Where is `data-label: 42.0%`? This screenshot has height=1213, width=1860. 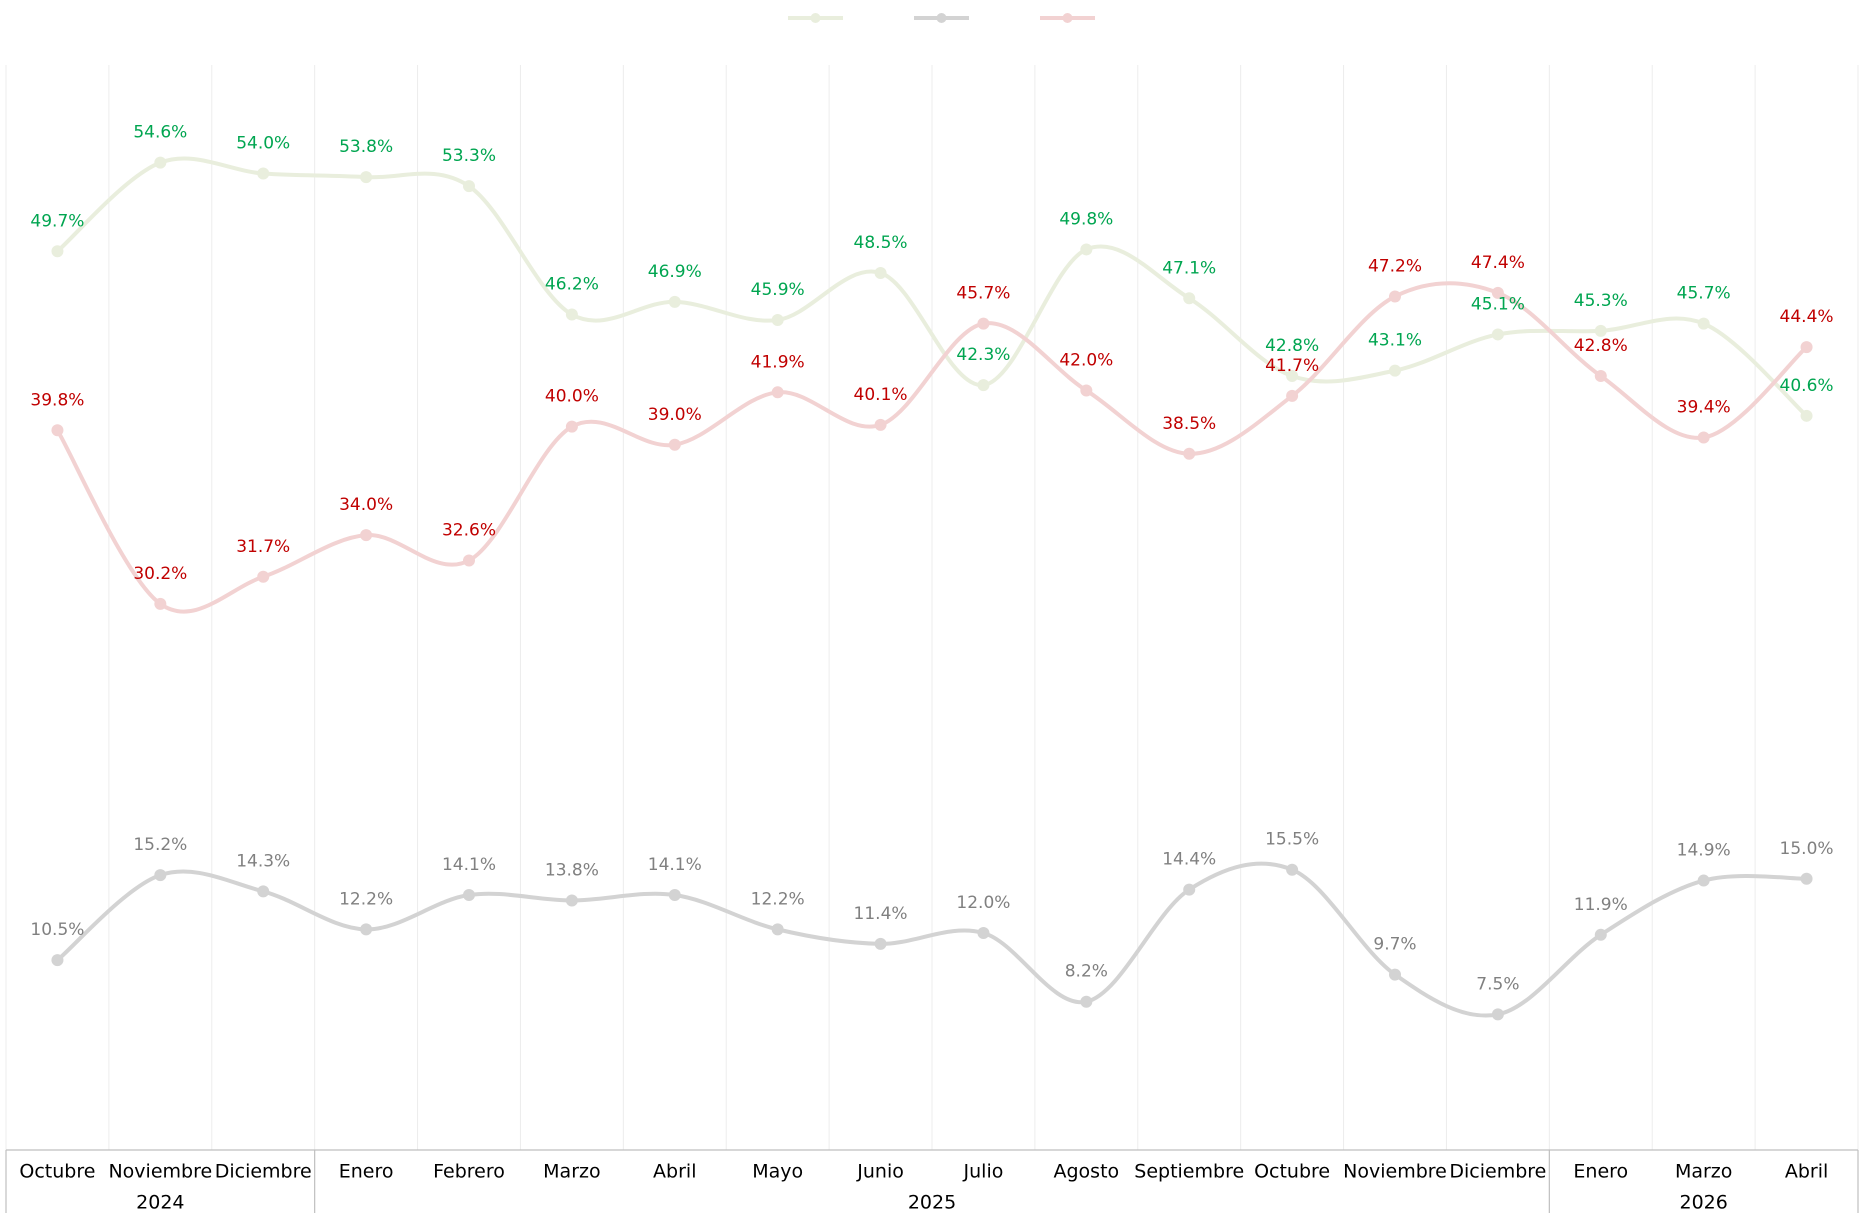 data-label: 42.0% is located at coordinates (1086, 361).